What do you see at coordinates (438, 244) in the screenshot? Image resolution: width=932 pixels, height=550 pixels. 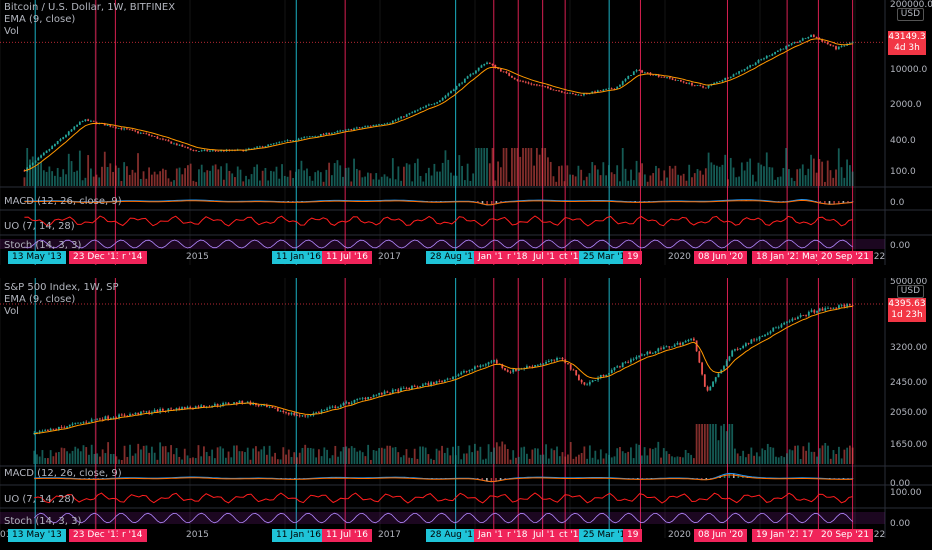 I see `stoch-line` at bounding box center [438, 244].